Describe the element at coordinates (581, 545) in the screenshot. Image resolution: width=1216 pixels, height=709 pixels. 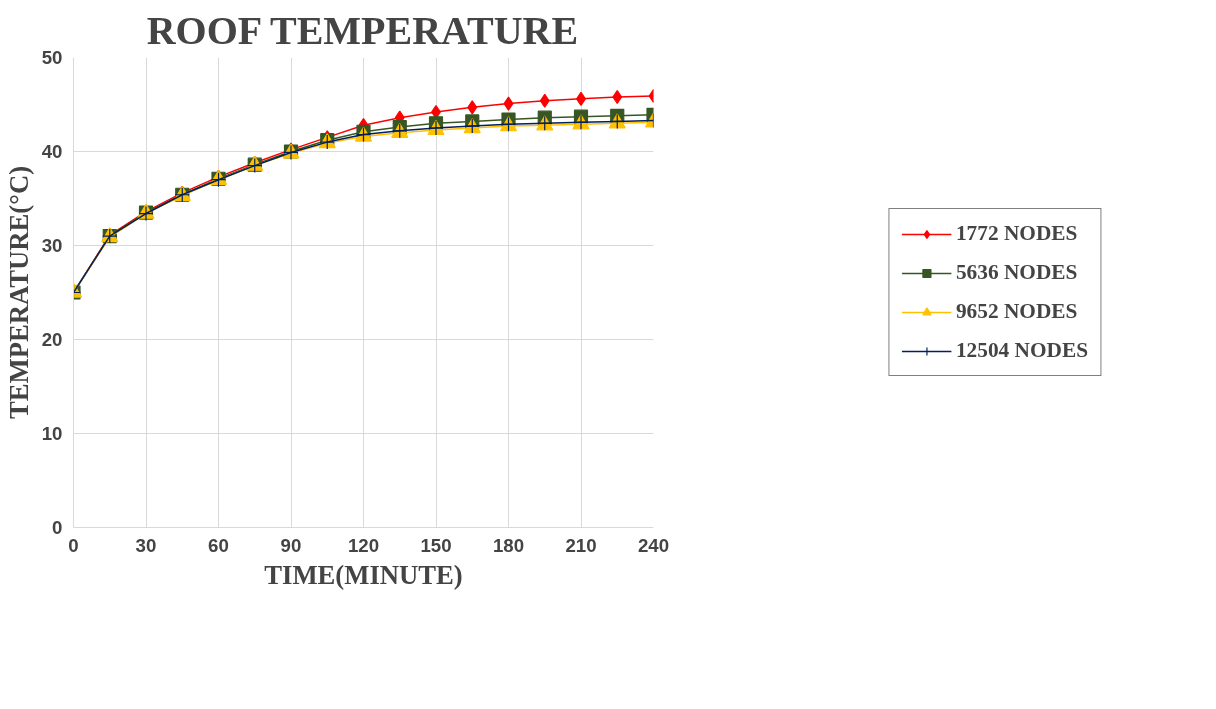
I see `x-tick-label: 210` at that location.